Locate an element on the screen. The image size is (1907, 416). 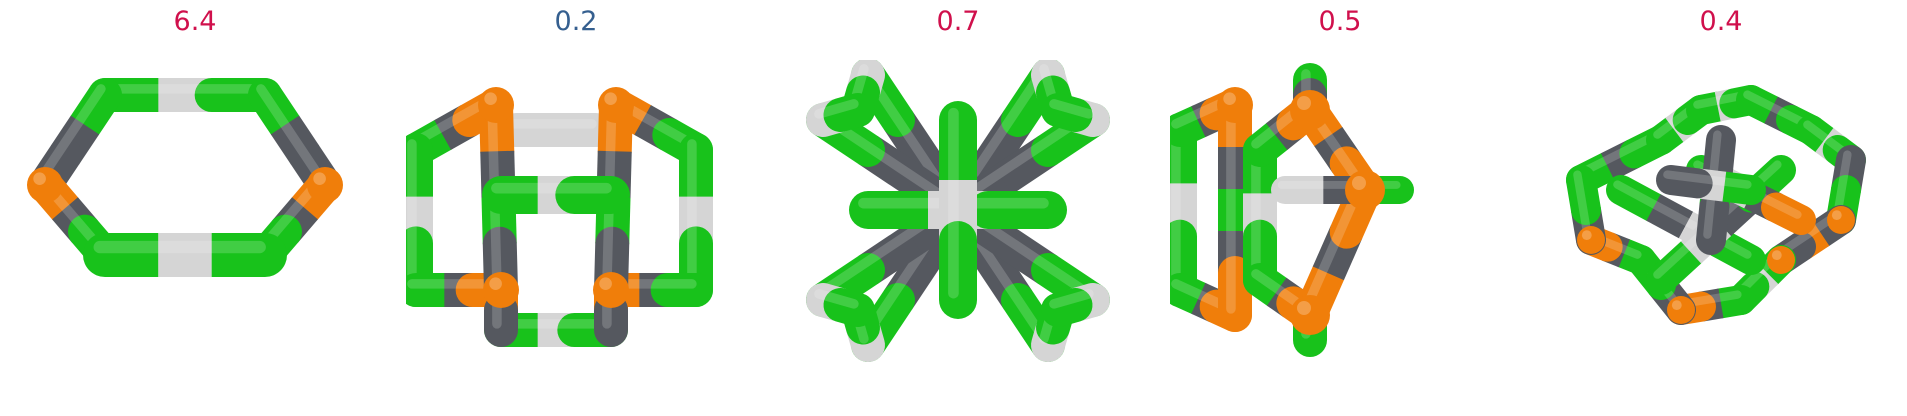
panel-value-label: 0.4 is located at coordinates (1721, 21).